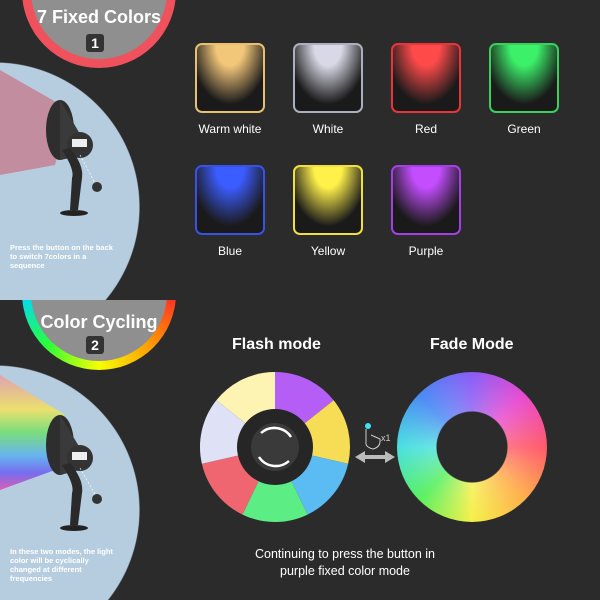 This screenshot has height=600, width=600. Describe the element at coordinates (472, 344) in the screenshot. I see `fade-mode-title: Fade Mode` at that location.